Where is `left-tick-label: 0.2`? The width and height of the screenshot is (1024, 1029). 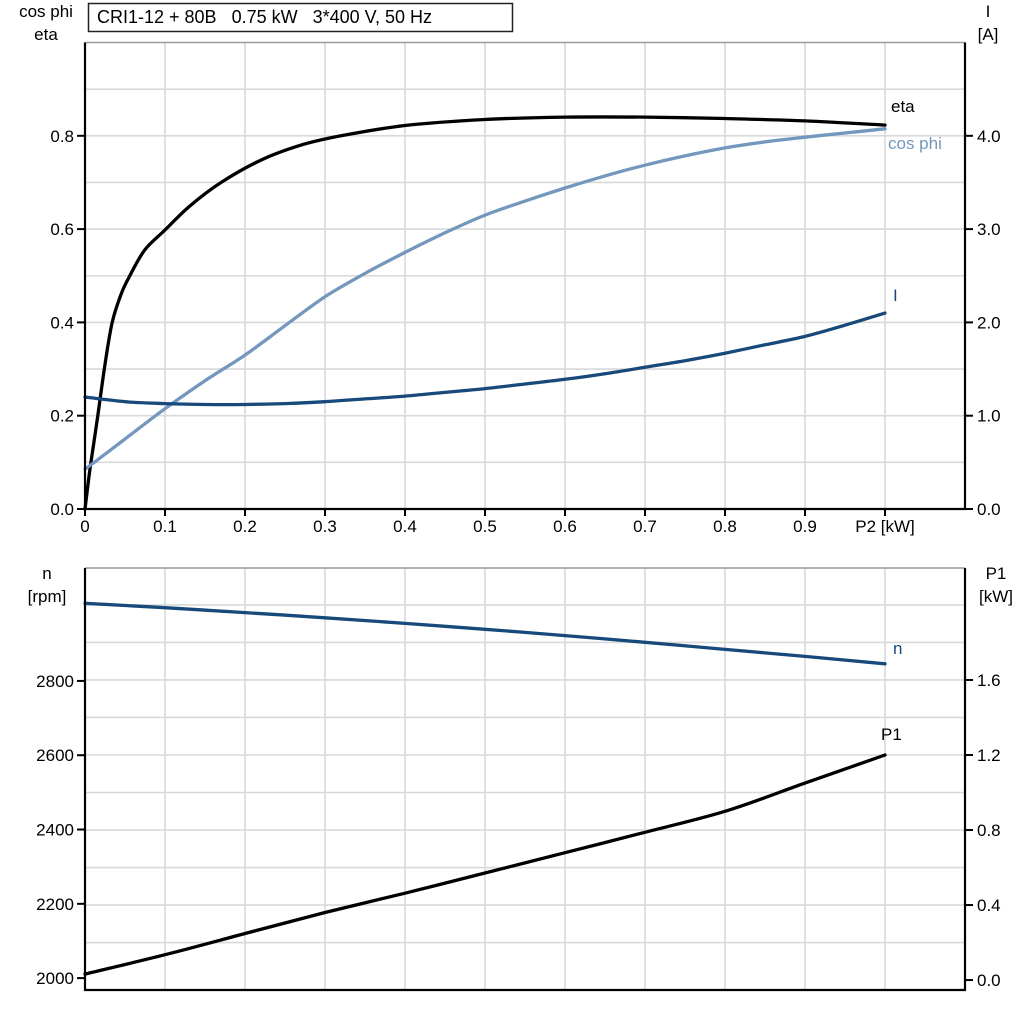 left-tick-label: 0.2 is located at coordinates (62, 416).